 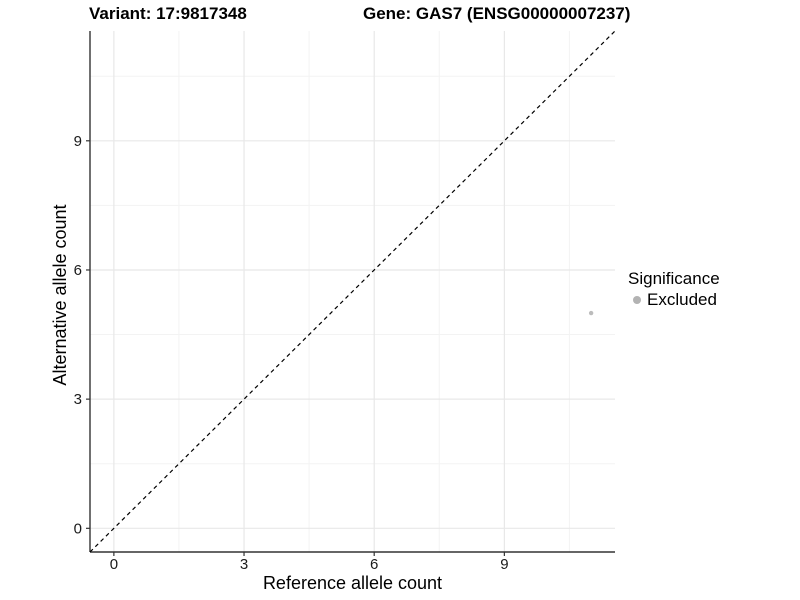 What do you see at coordinates (497, 13) in the screenshot?
I see `gene-title: Gene: GAS7 (ENSG00000007237)` at bounding box center [497, 13].